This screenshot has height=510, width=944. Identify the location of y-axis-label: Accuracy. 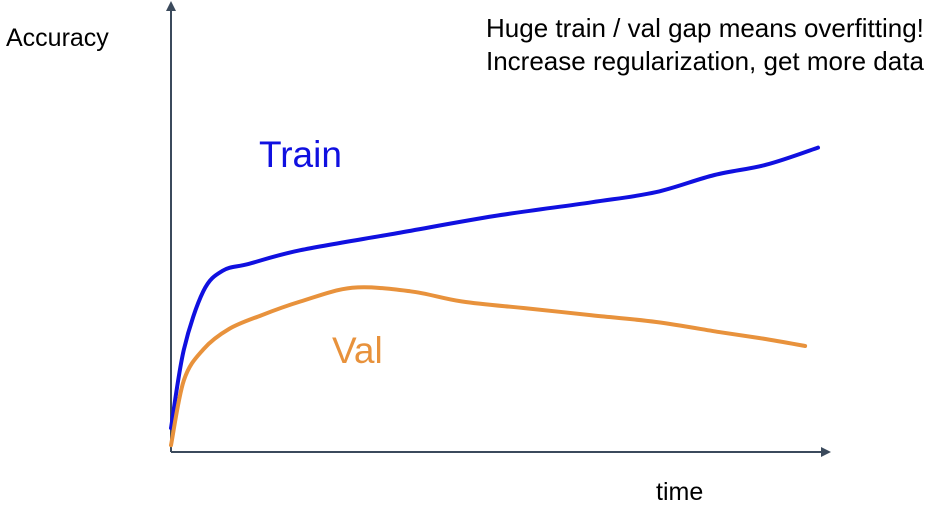
(57, 38).